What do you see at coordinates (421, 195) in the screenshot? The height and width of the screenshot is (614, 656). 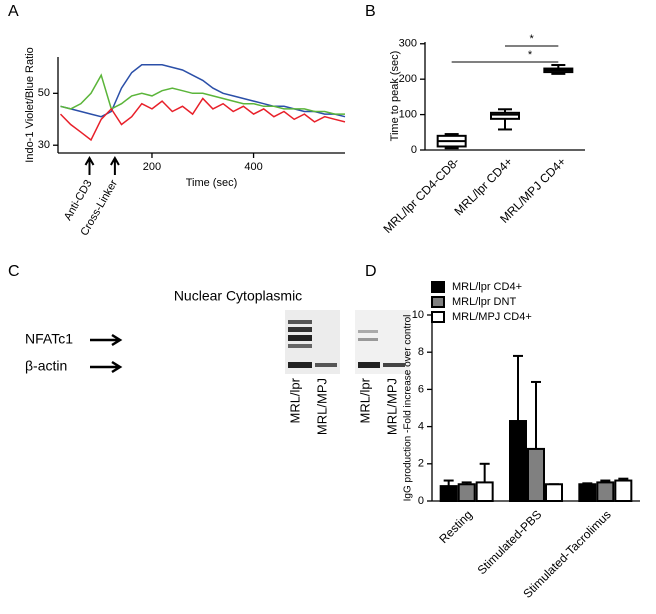 I see `x-tick-label: MRL/lpr CD4-CD8-` at bounding box center [421, 195].